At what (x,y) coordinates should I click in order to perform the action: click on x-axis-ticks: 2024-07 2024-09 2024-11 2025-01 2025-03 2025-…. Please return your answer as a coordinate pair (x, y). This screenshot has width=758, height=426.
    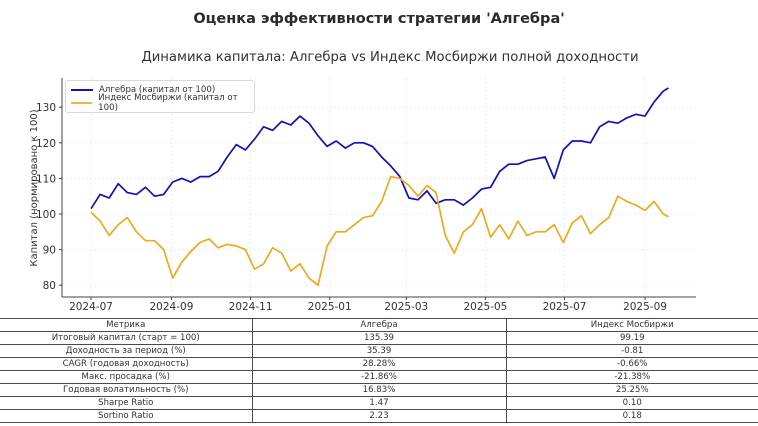
    Looking at the image, I should click on (368, 303).